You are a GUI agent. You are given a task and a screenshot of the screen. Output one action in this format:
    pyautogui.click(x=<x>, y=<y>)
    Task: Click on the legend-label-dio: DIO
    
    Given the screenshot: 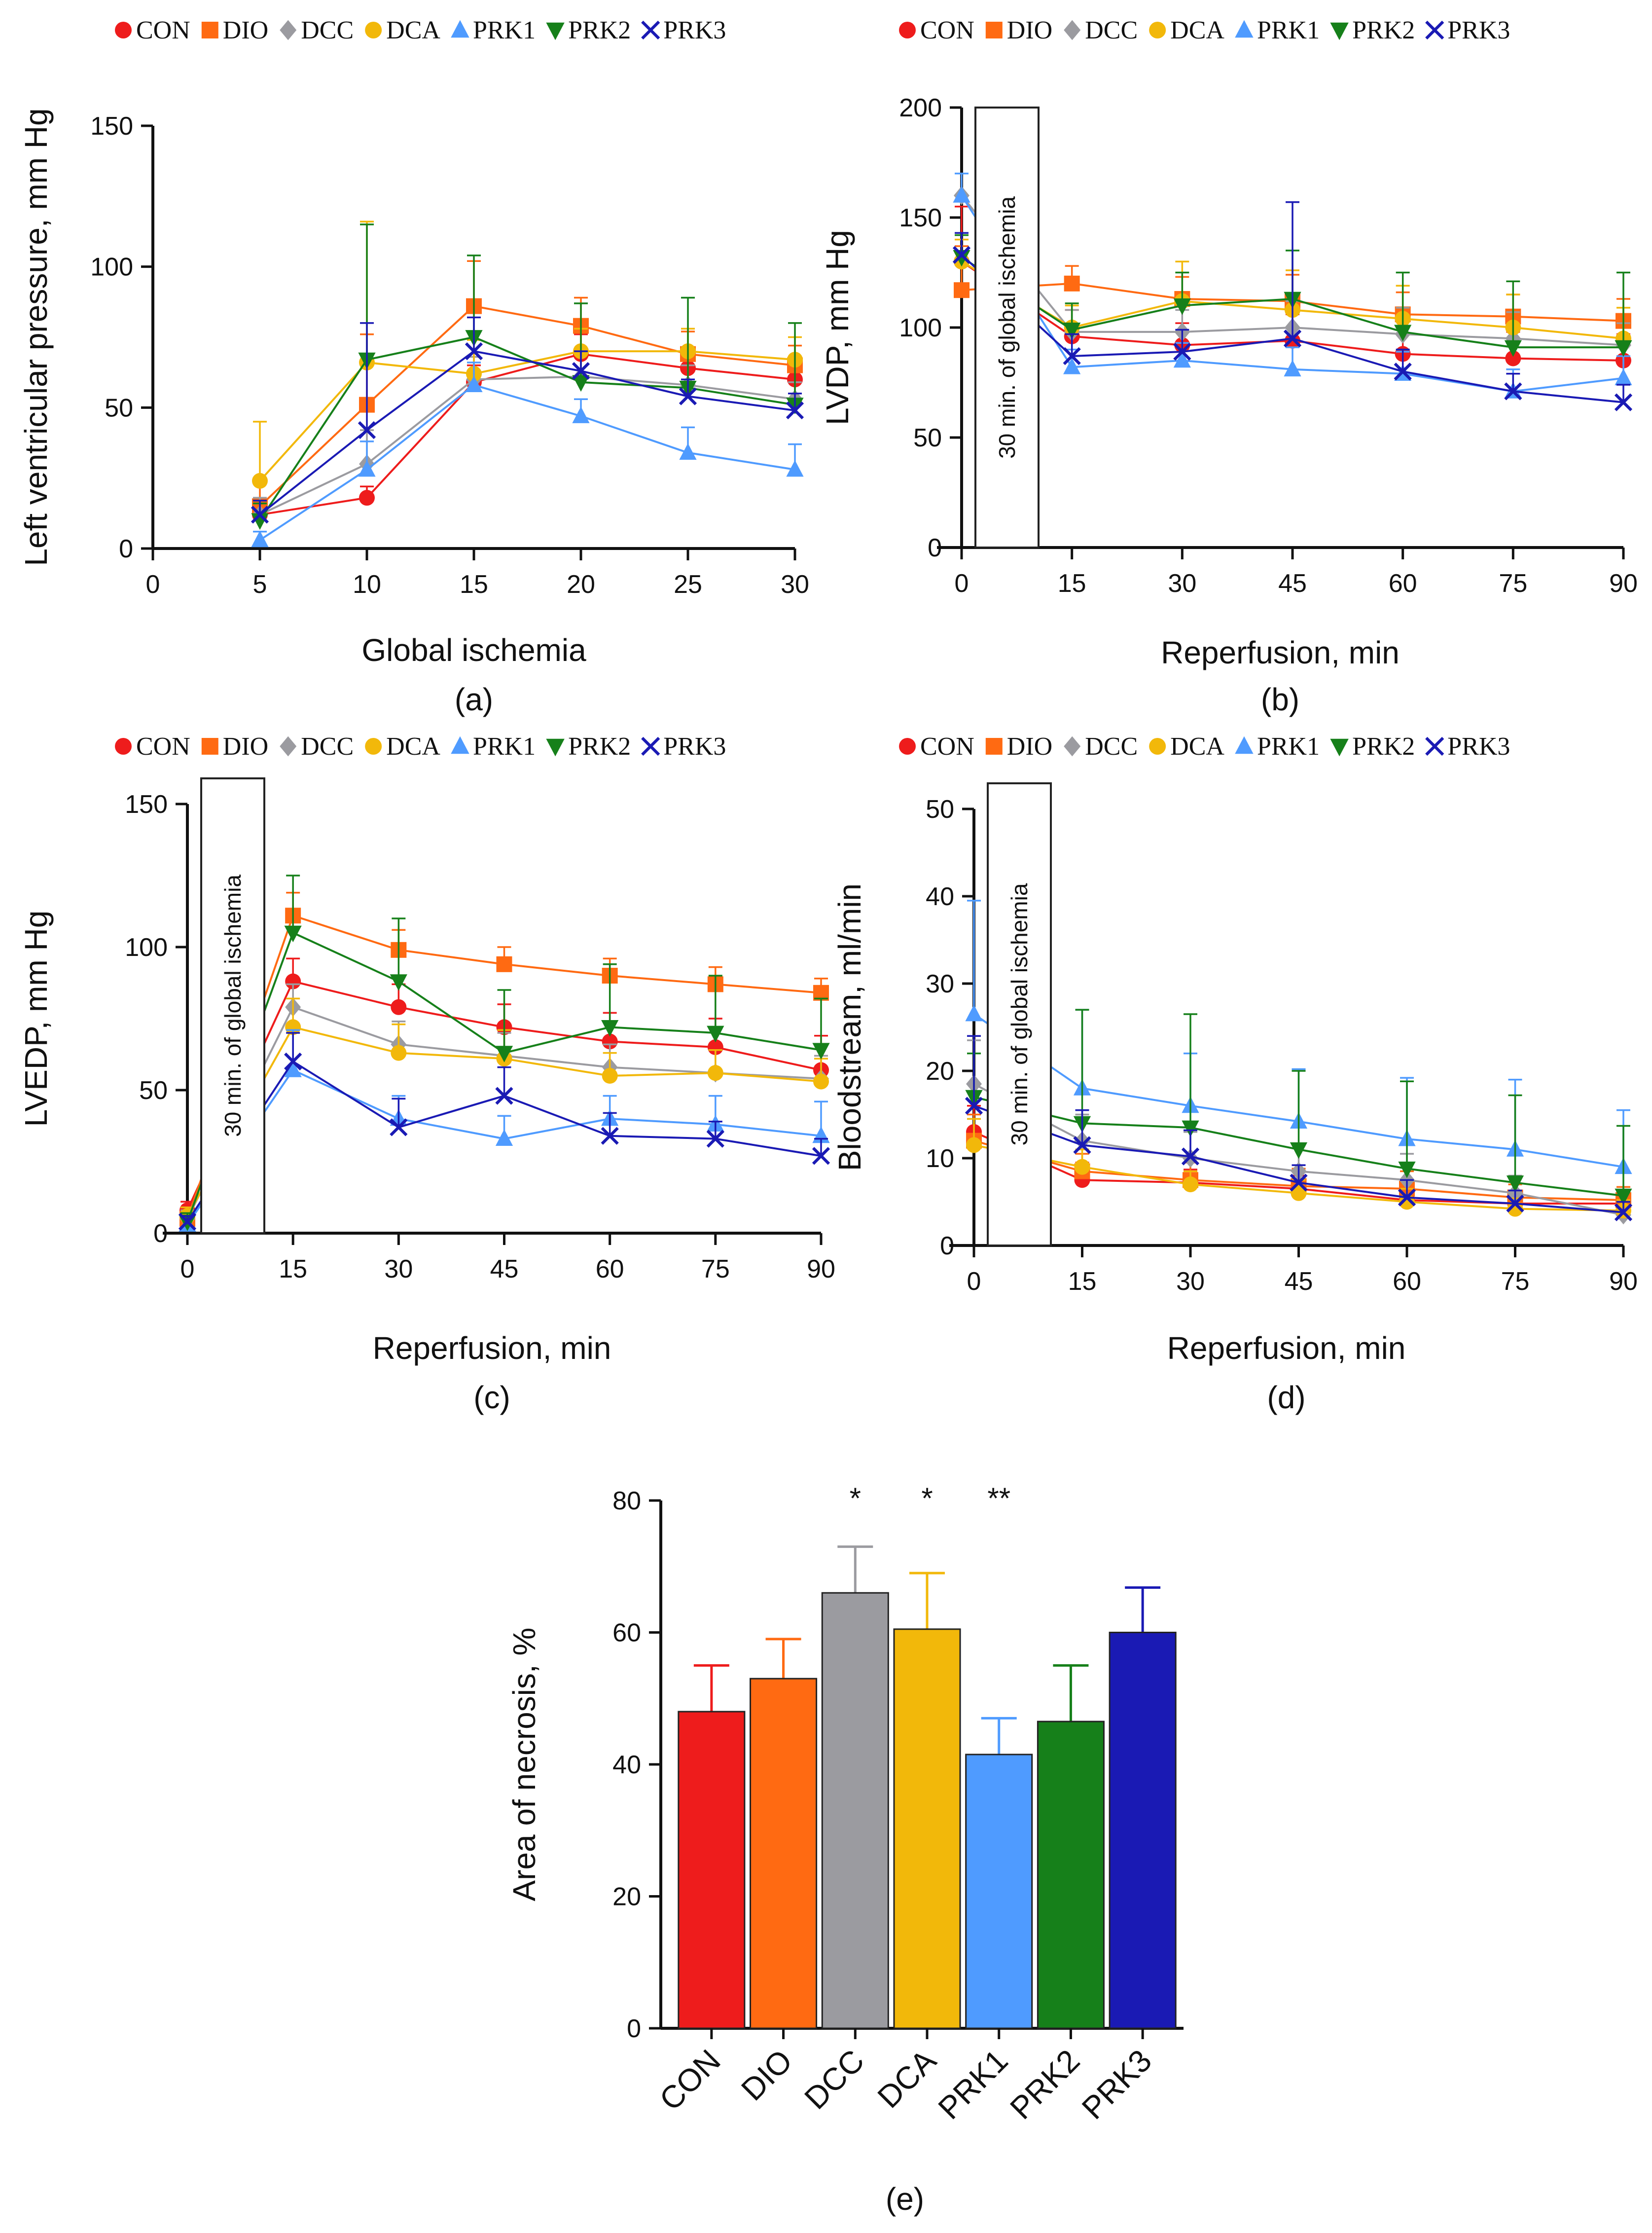 What is the action you would take?
    pyautogui.click(x=1030, y=30)
    